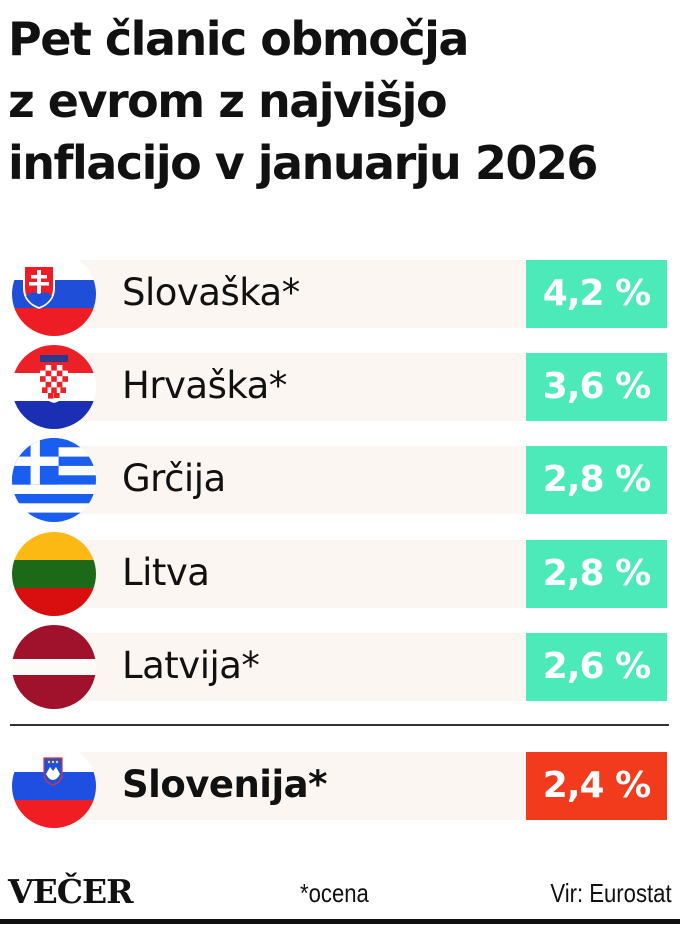 The height and width of the screenshot is (934, 680). Describe the element at coordinates (54, 480) in the screenshot. I see `greece-flag-icon` at that location.